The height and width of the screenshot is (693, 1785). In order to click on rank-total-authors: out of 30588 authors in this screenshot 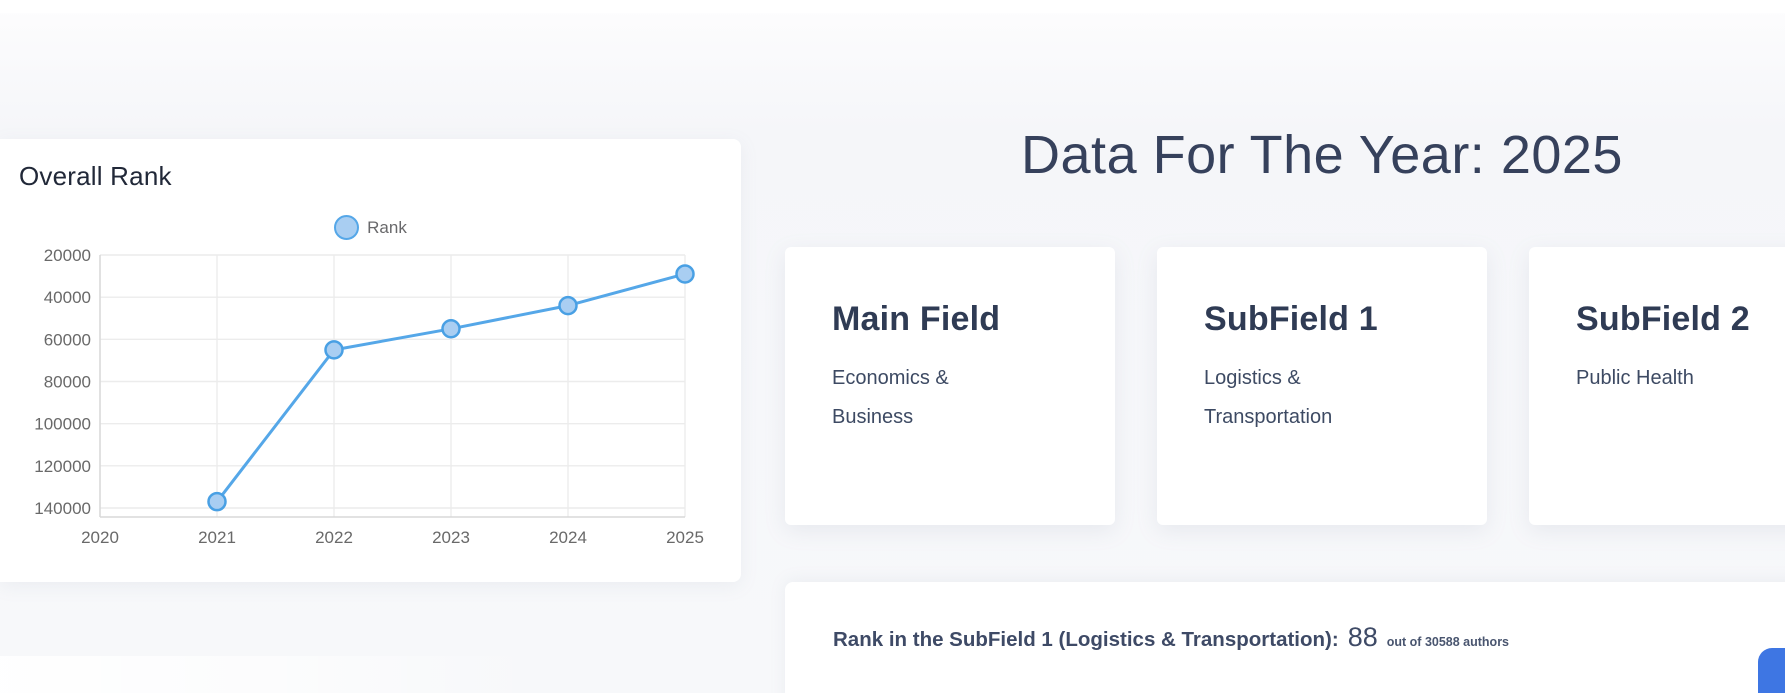, I will do `click(1448, 642)`.